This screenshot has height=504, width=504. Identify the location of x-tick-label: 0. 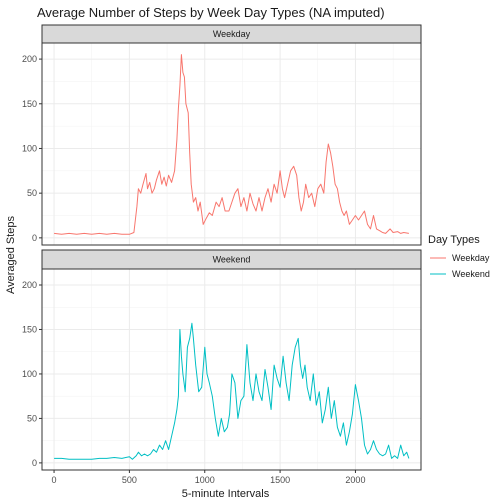
(54, 480).